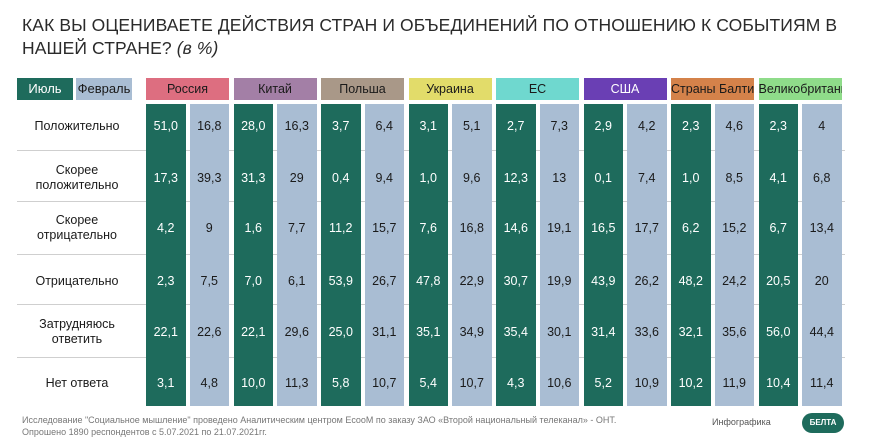 The height and width of the screenshot is (446, 870). Describe the element at coordinates (516, 383) in the screenshot. I see `july-value: 4,3` at that location.